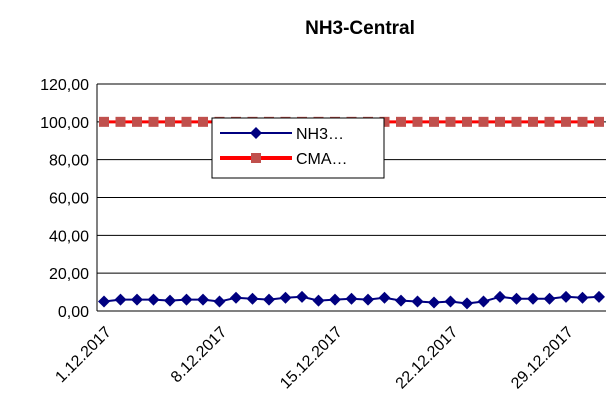 This screenshot has height=416, width=606. What do you see at coordinates (64, 85) in the screenshot?
I see `y-tick-label: 120,00` at bounding box center [64, 85].